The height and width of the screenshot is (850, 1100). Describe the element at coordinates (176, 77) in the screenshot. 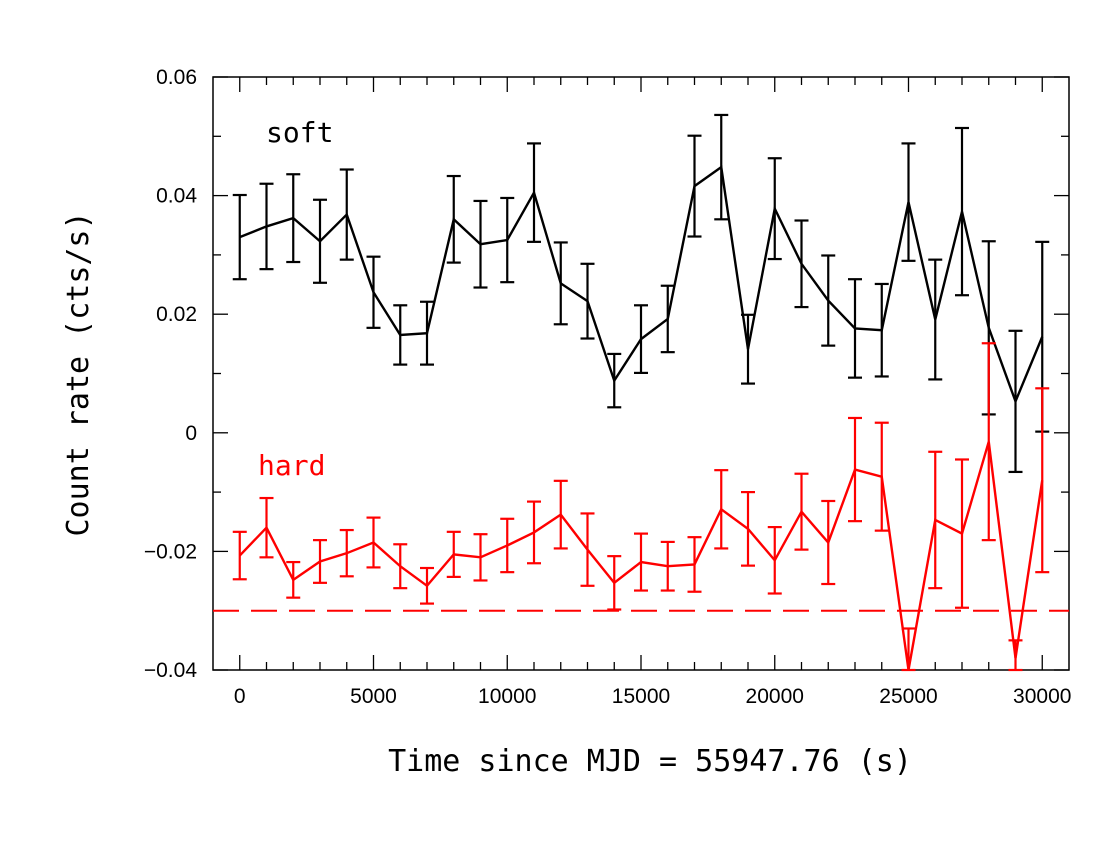

I see `y-tick-label: 0.06` at that location.